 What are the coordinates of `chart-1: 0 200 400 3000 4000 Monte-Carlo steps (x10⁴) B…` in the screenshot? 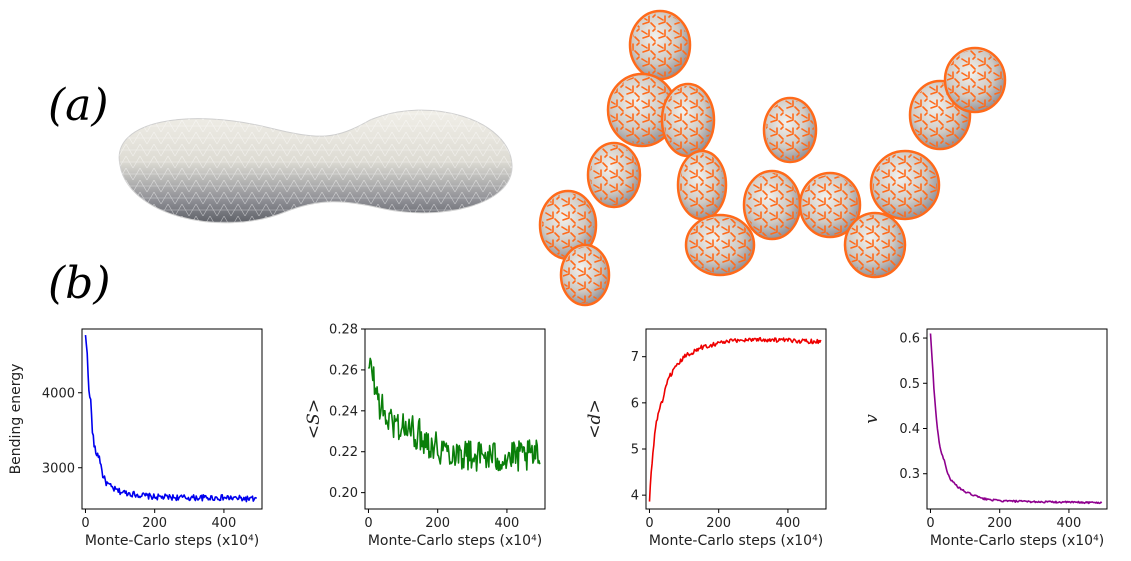 It's located at (135, 438).